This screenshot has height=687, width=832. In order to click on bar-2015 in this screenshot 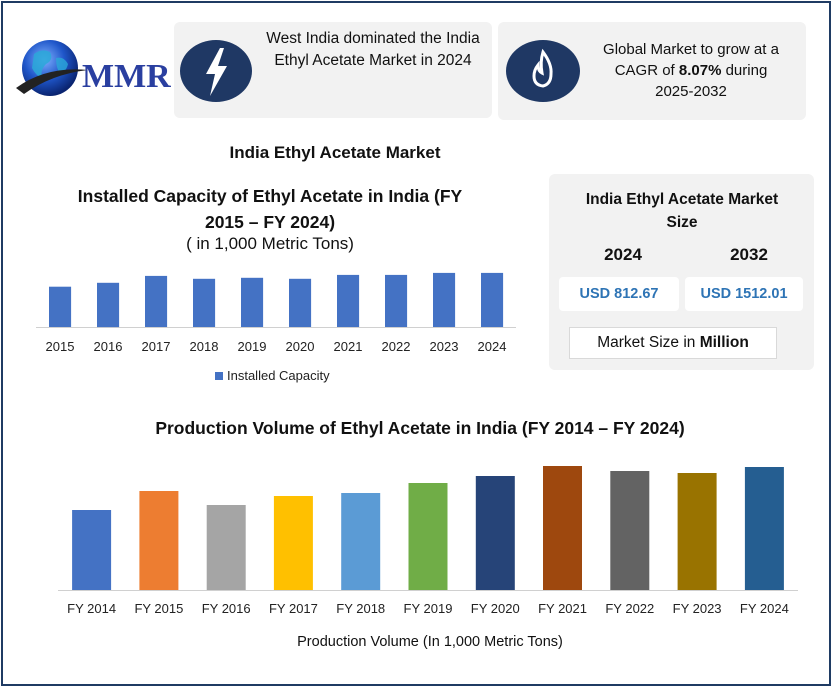, I will do `click(60, 306)`.